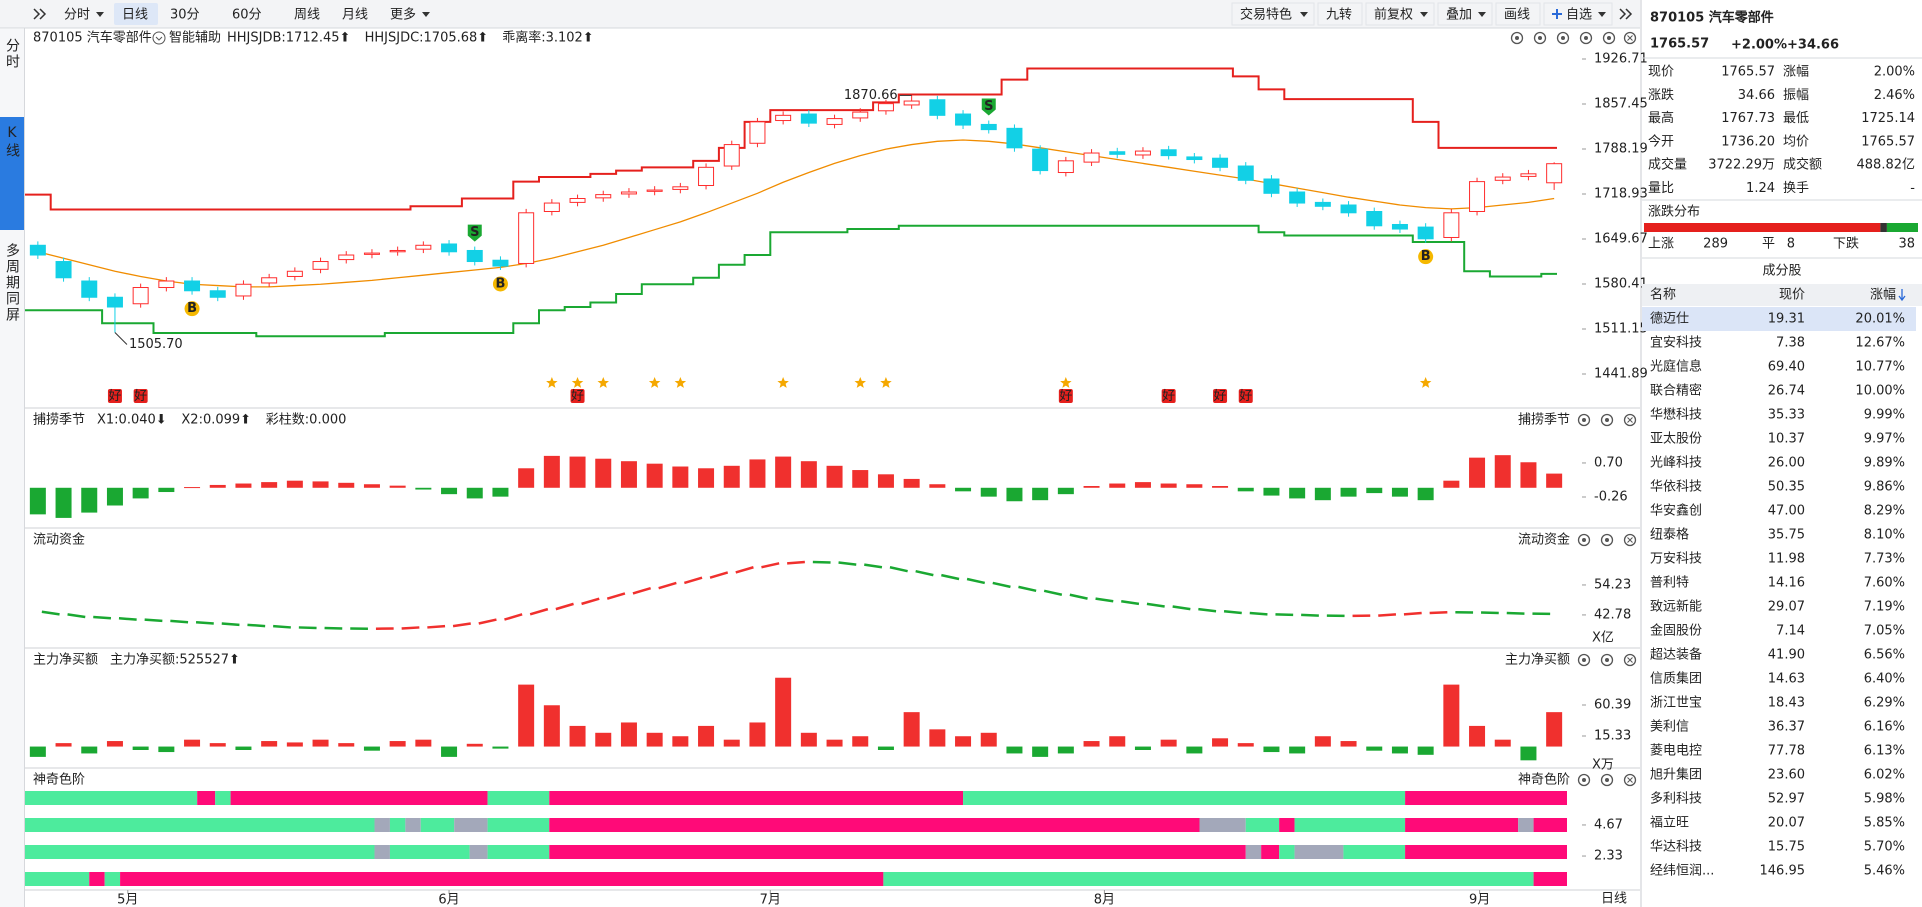 Image resolution: width=1922 pixels, height=907 pixels. Describe the element at coordinates (1669, 727) in the screenshot. I see `stock-name: 美利信` at that location.